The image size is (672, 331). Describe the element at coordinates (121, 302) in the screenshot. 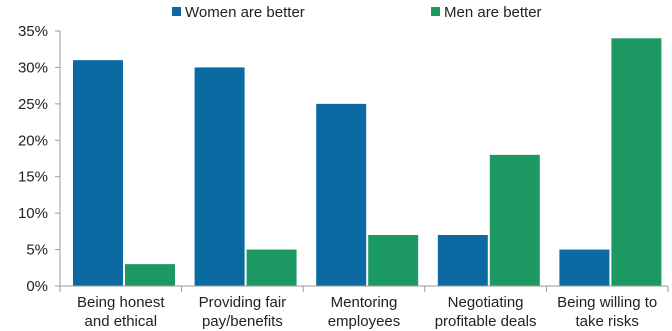

I see `x-category-label: Being honest` at that location.